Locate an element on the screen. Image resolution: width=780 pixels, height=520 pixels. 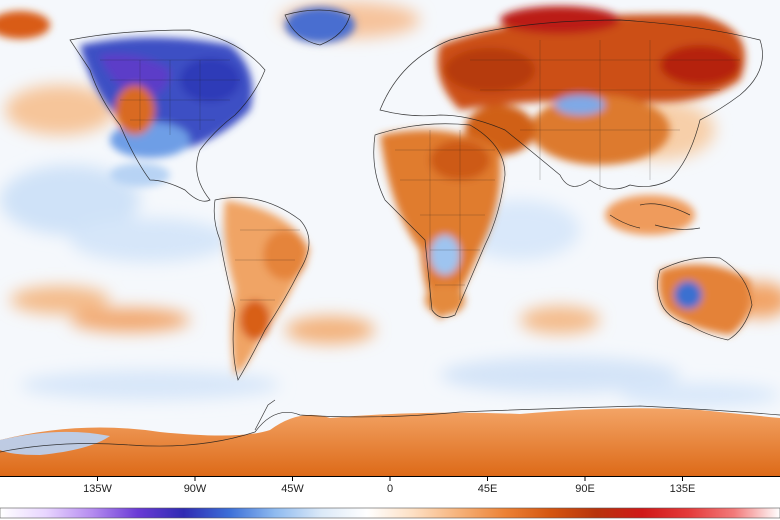
longitude-axis: 135W 90W 45W 0 45E 90E 135E is located at coordinates (390, 485).